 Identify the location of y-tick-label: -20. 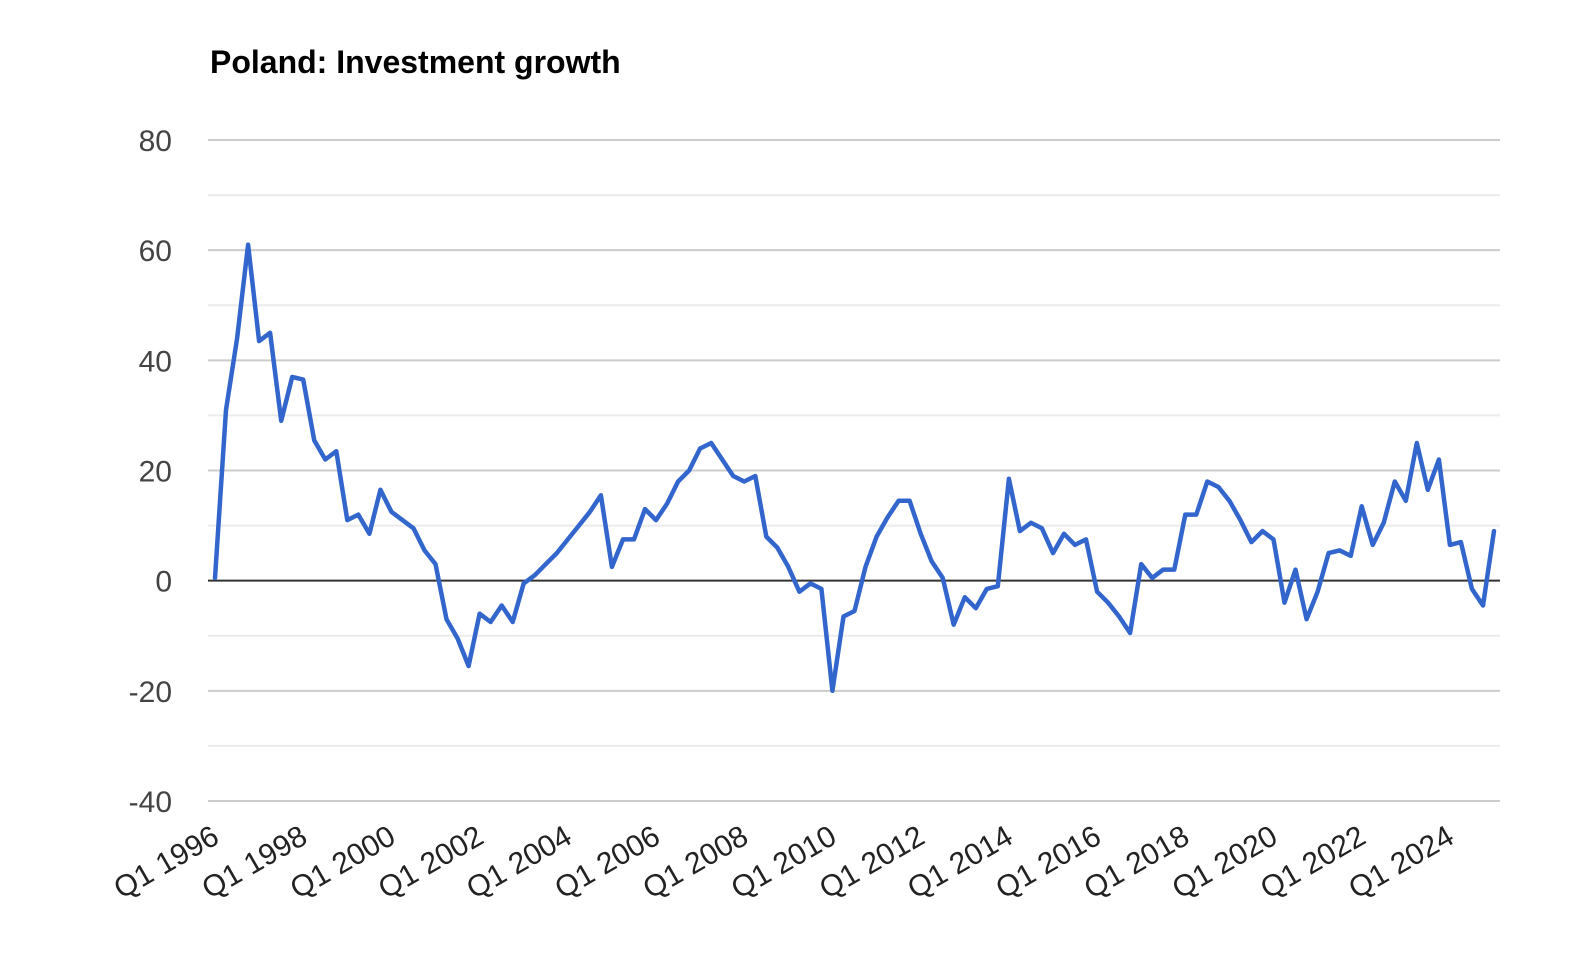
(150, 692).